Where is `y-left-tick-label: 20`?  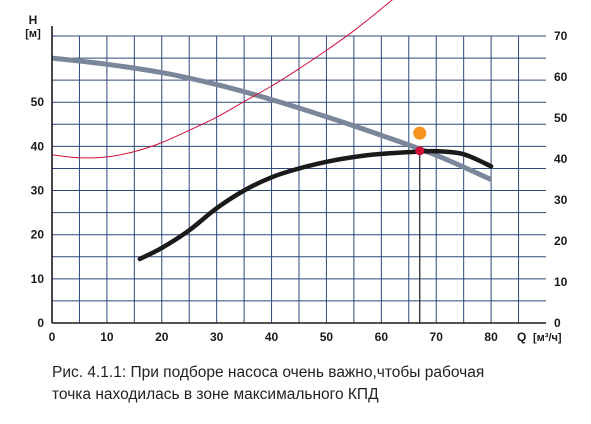
y-left-tick-label: 20 is located at coordinates (38, 235).